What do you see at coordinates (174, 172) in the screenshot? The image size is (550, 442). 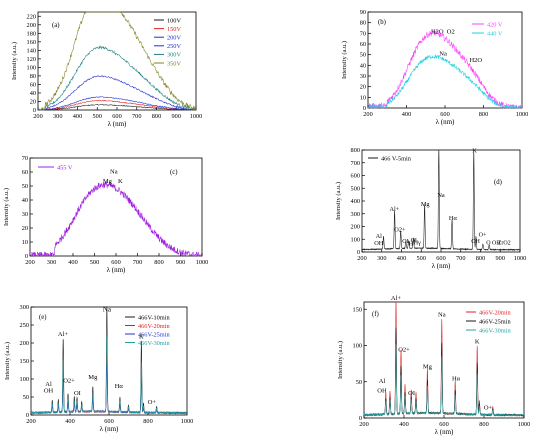 I see `panel-label: (c)` at bounding box center [174, 172].